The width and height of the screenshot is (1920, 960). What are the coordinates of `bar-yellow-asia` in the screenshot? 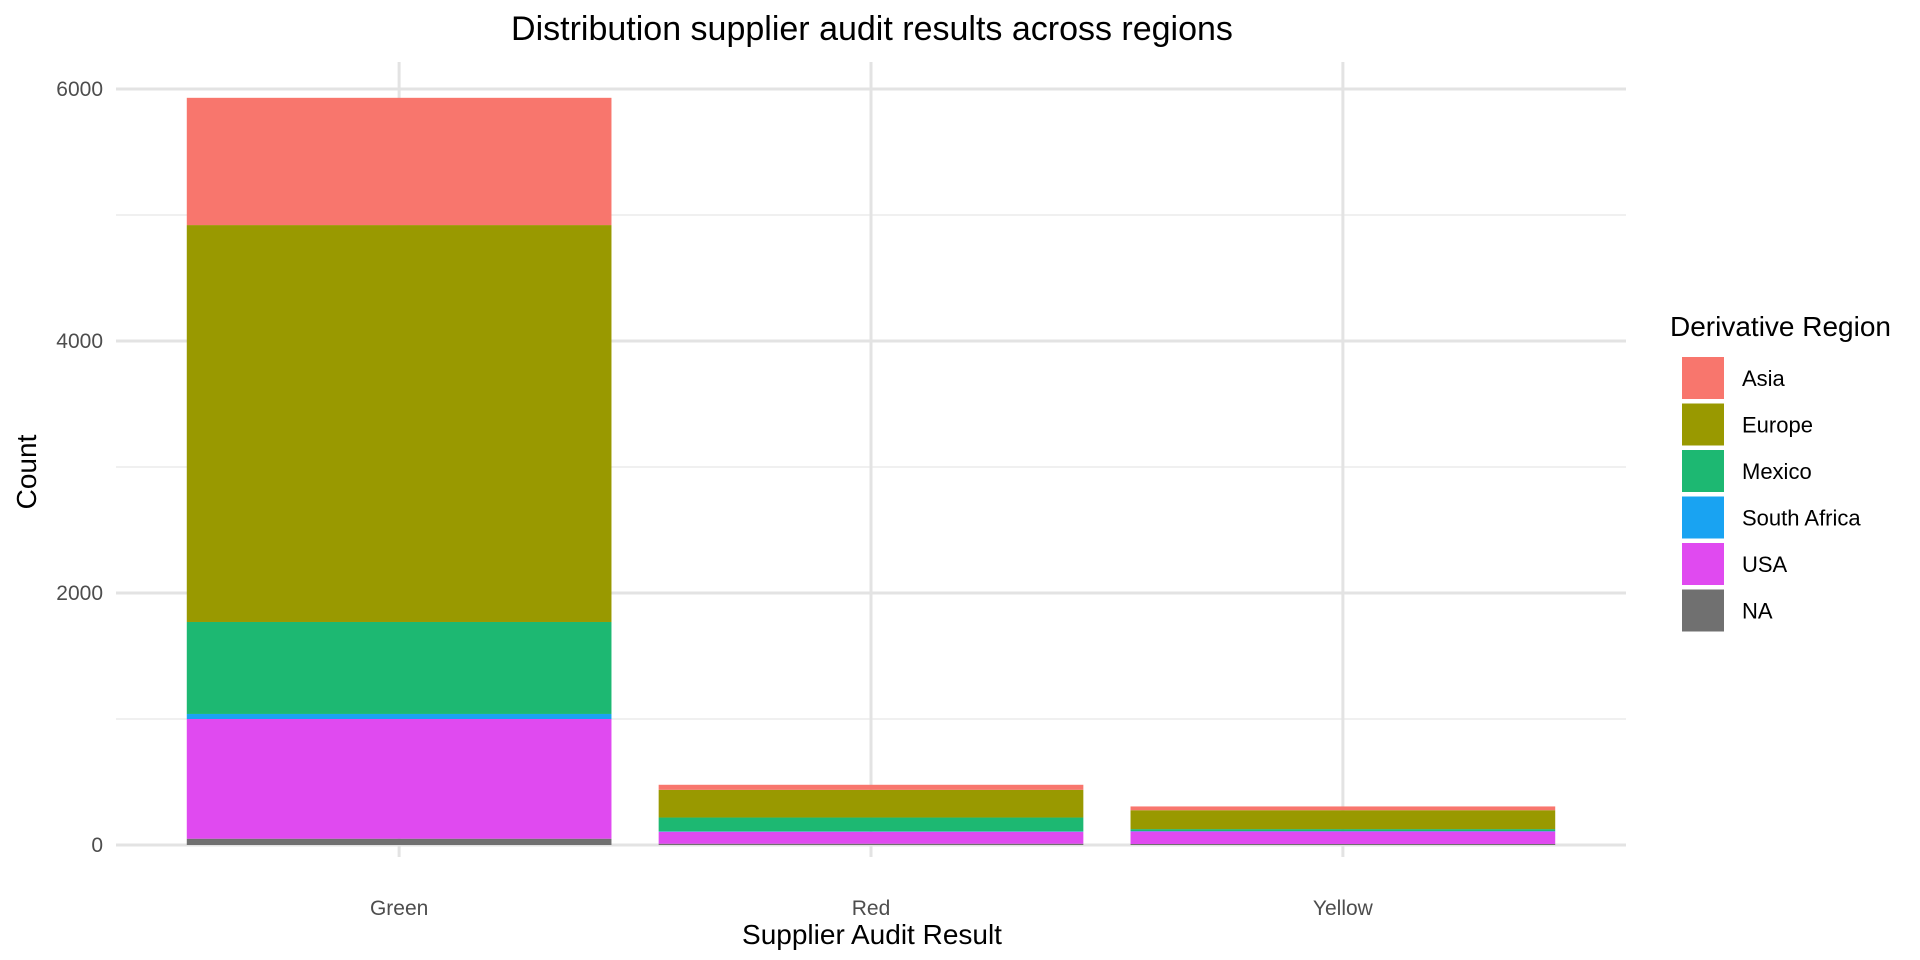 It's located at (1343, 808).